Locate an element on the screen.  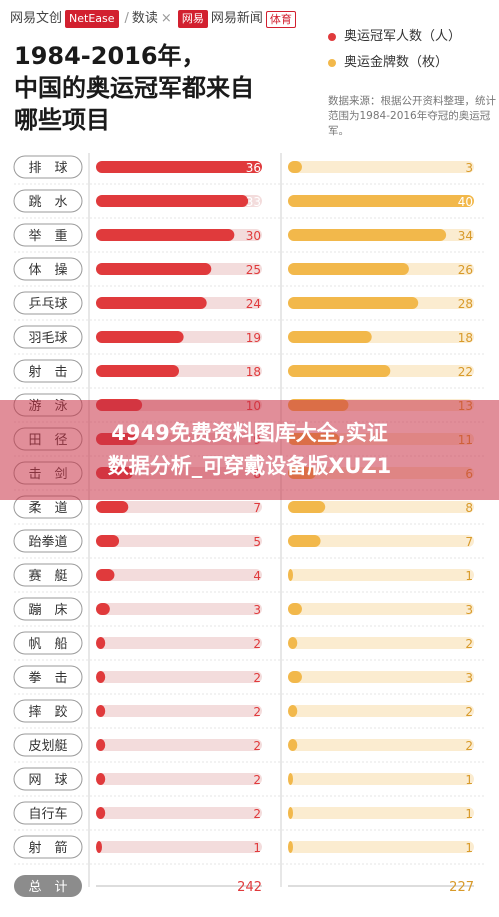
category-label: 乒乓球 is located at coordinates (47, 304).